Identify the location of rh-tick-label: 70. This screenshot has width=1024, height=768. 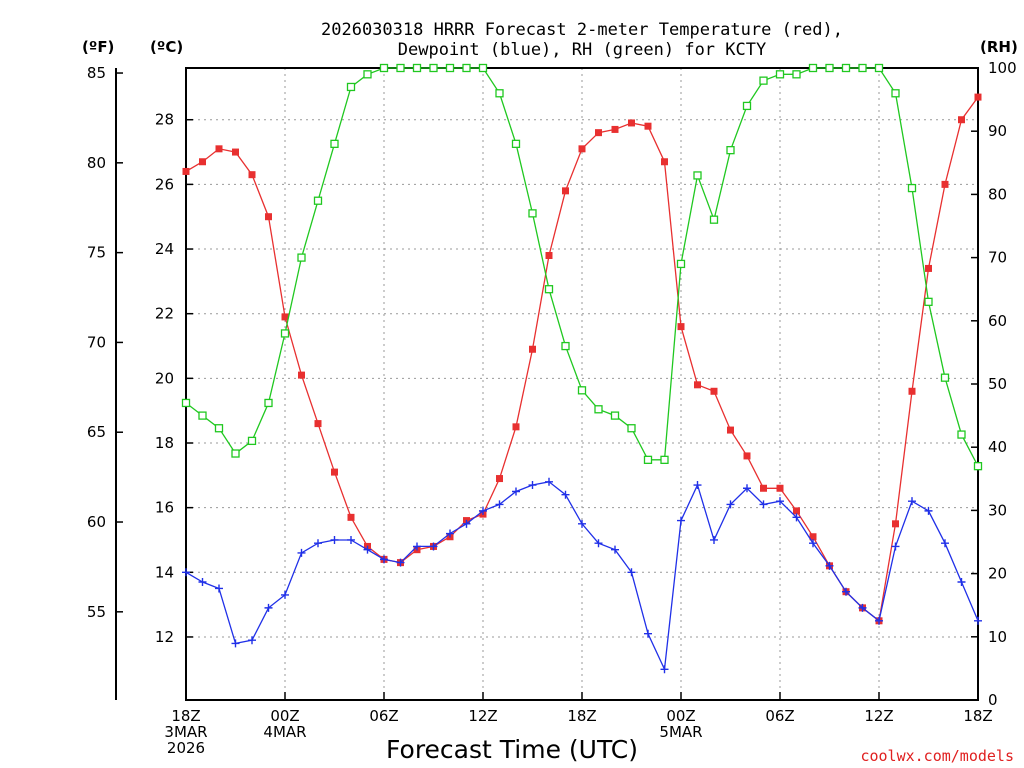
(997, 258).